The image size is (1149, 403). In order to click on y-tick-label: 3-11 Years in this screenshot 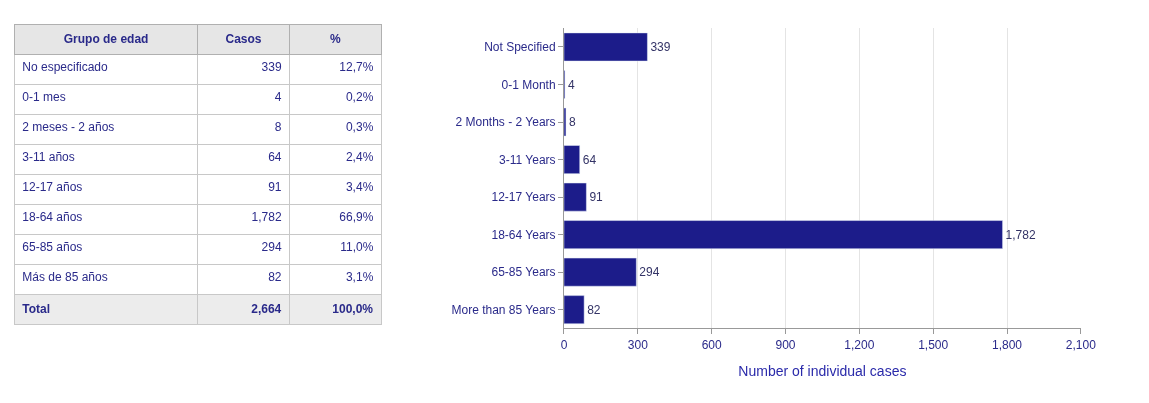, I will do `click(527, 159)`.